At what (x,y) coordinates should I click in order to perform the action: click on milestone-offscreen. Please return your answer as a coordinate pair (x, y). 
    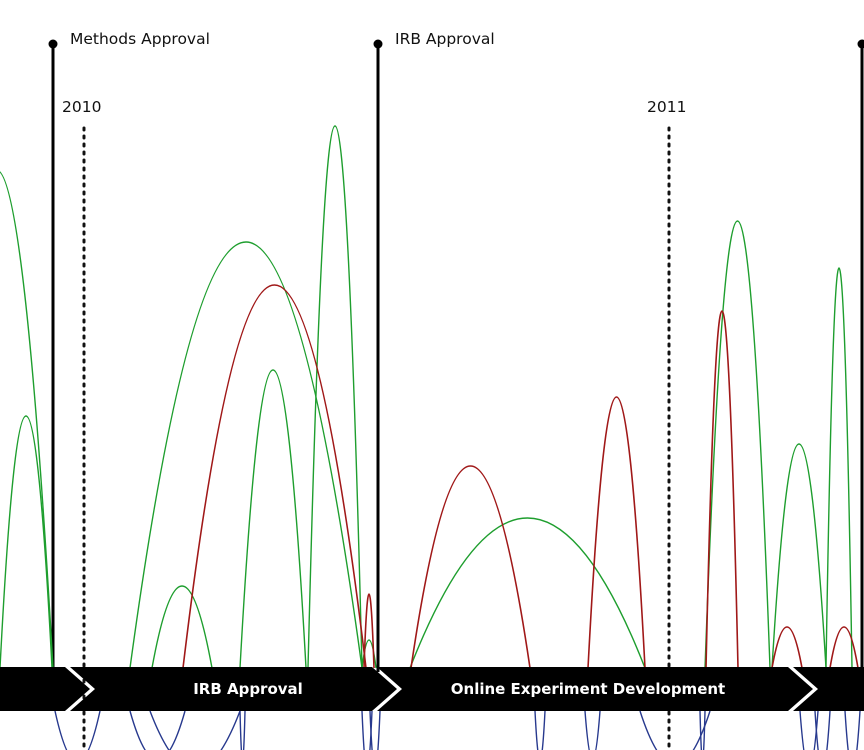
    Looking at the image, I should click on (860, 355).